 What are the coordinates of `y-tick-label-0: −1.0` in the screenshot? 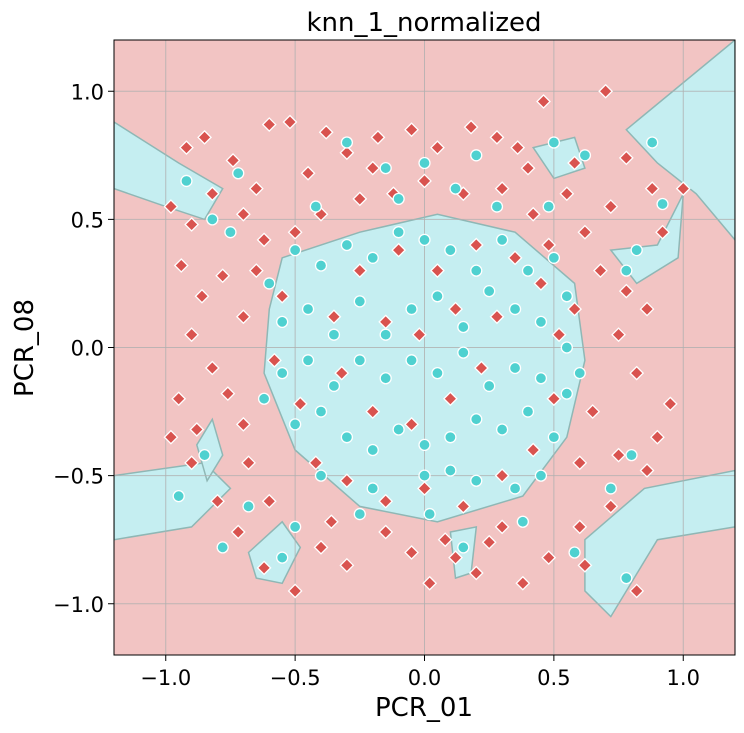 It's located at (78, 605).